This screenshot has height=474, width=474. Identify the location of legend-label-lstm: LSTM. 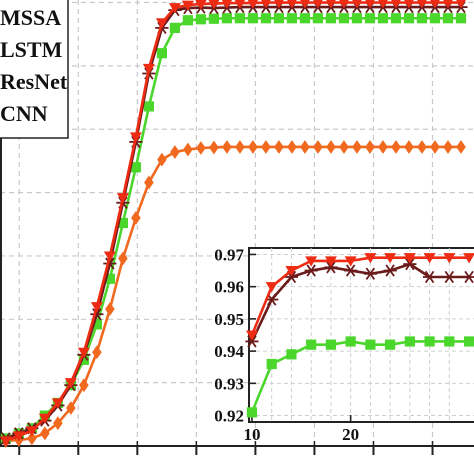
(31, 49).